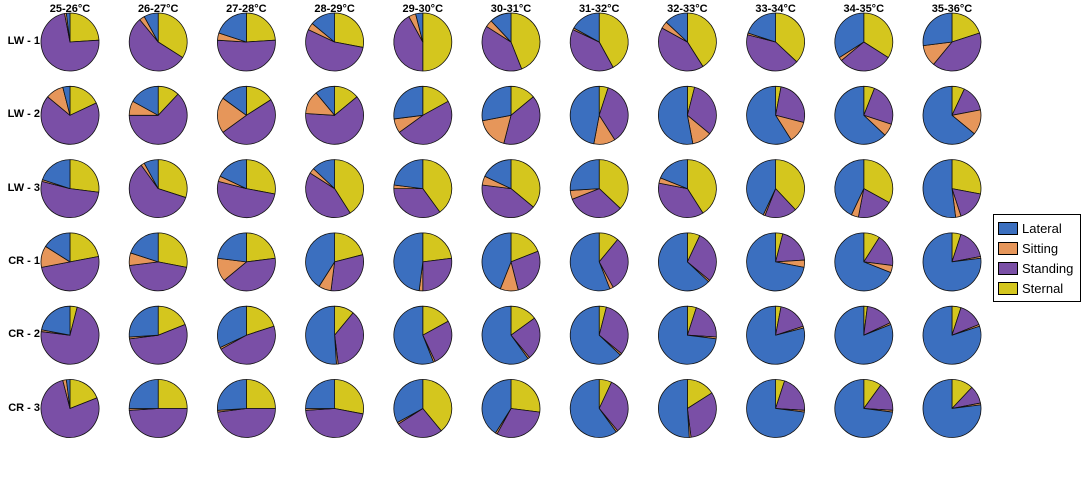 This screenshot has width=1084, height=500. What do you see at coordinates (1037, 258) in the screenshot?
I see `legend: Lateral Sitting Standing Sternal` at bounding box center [1037, 258].